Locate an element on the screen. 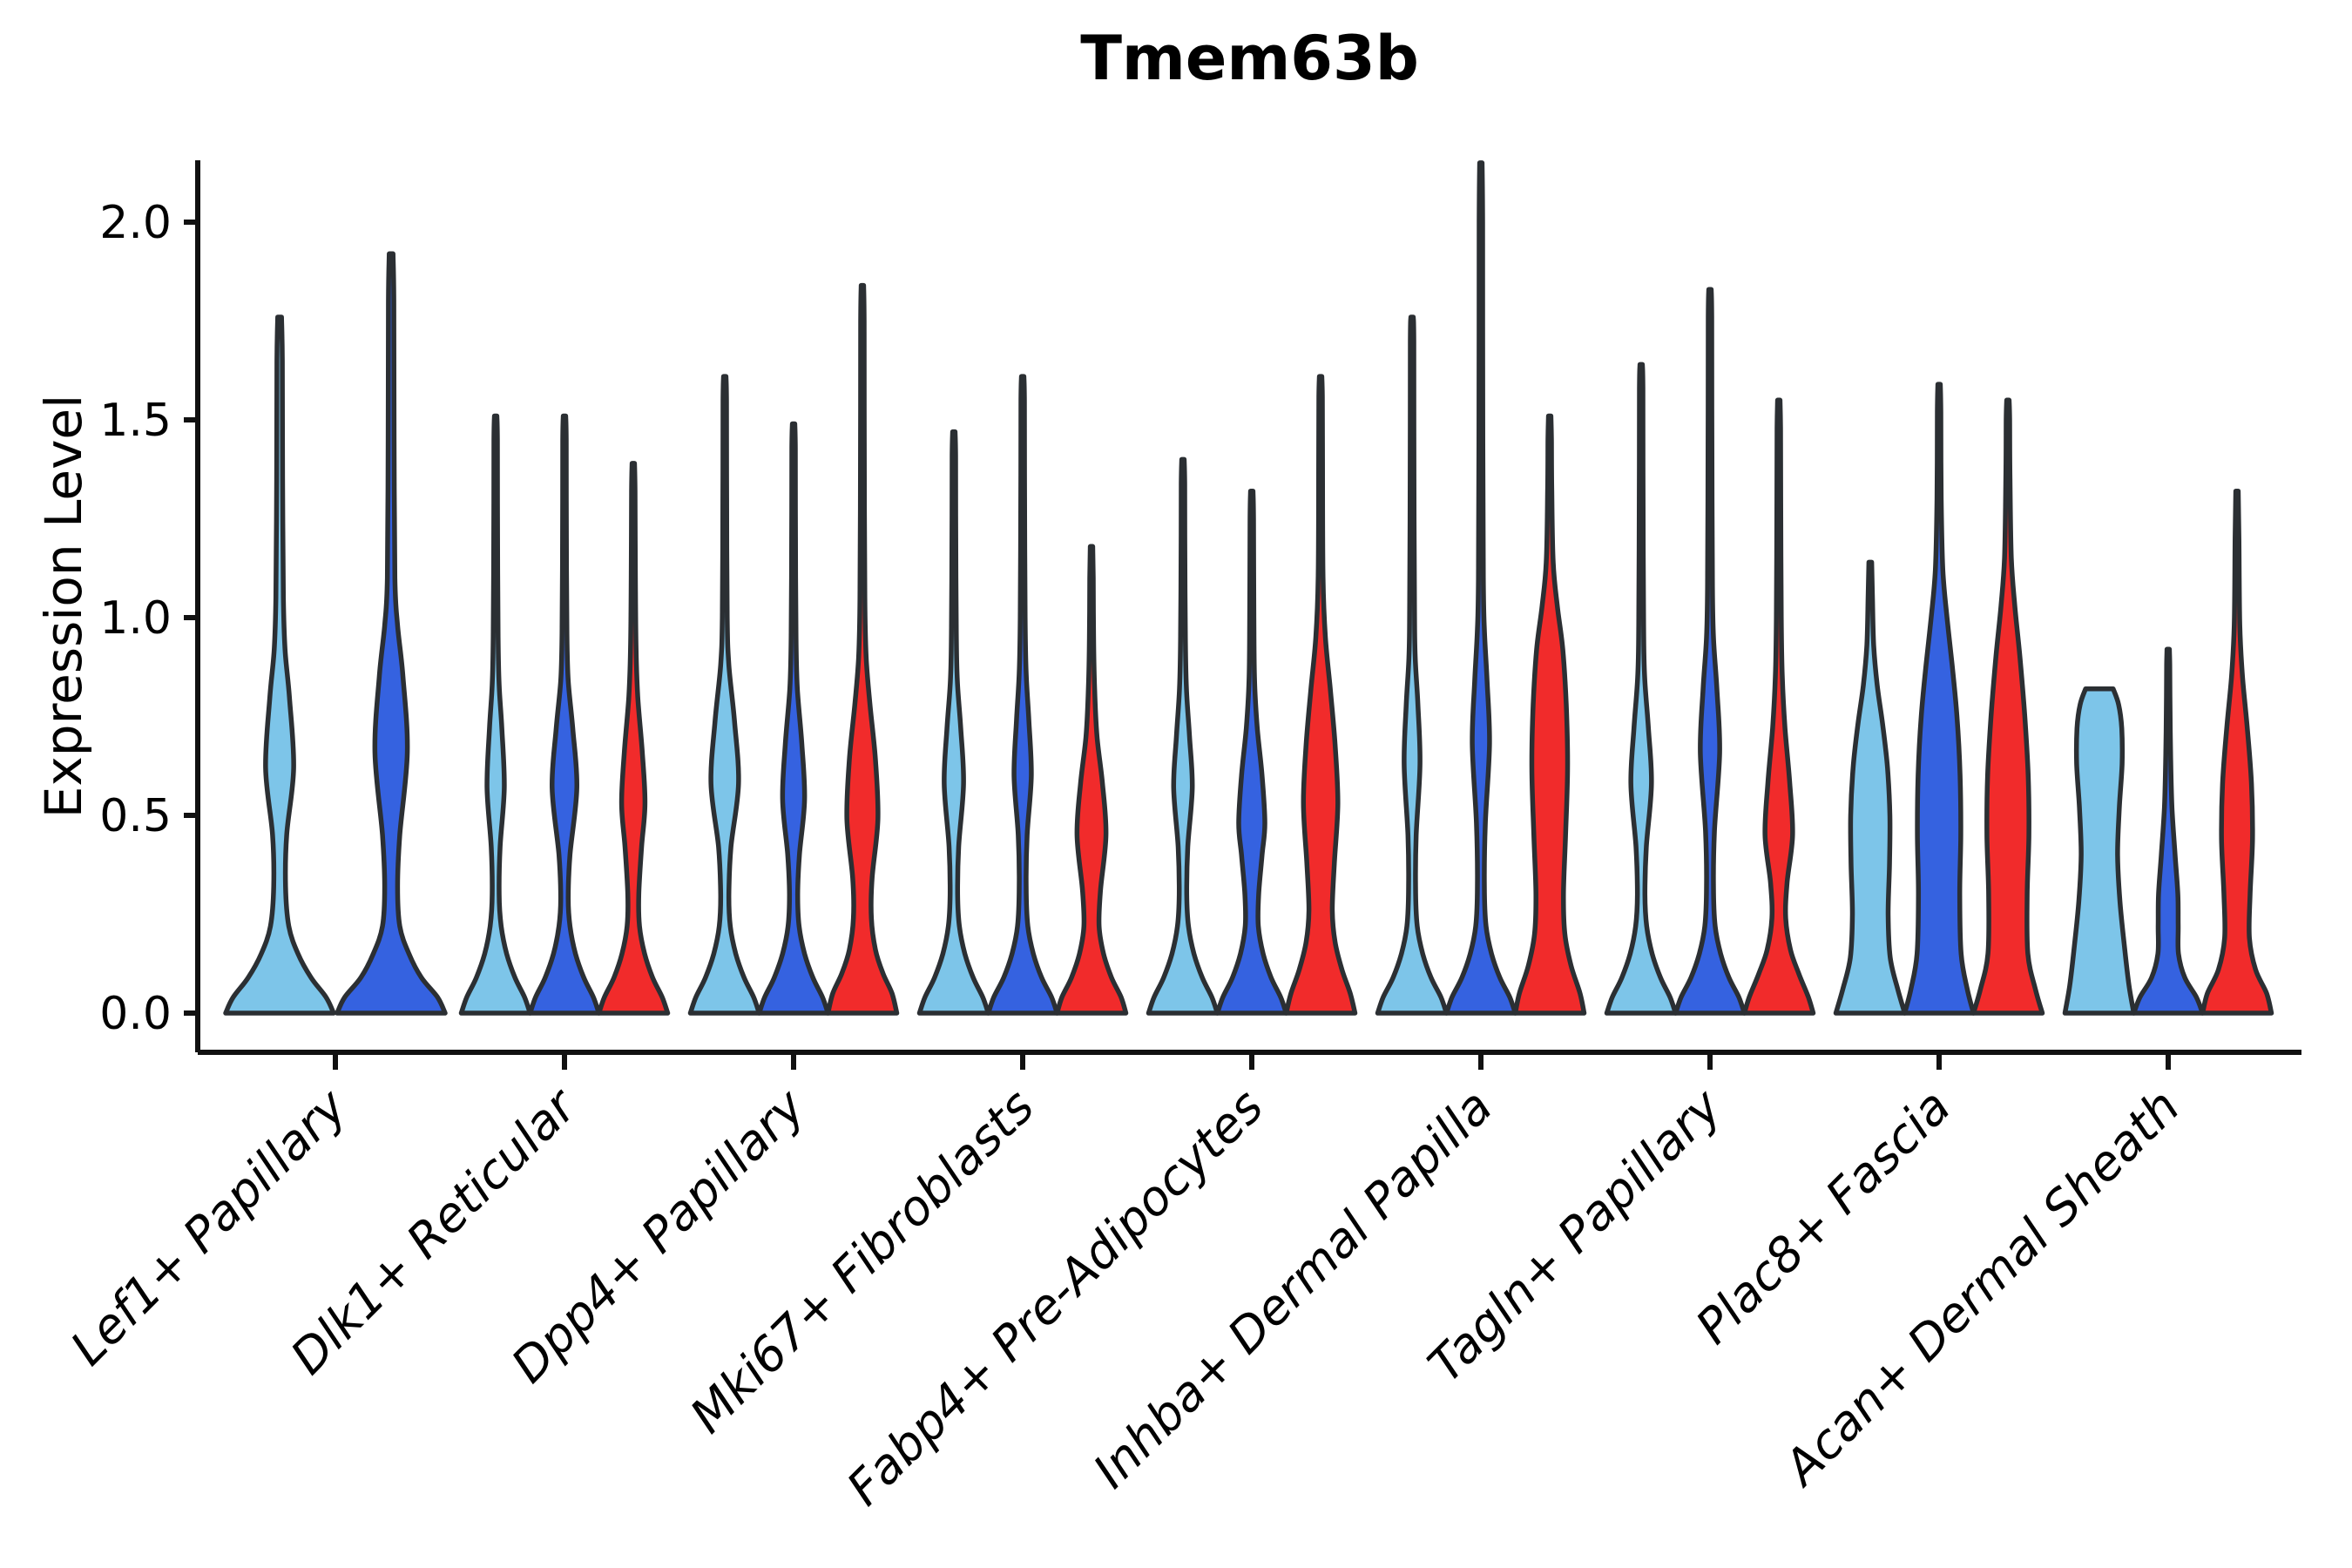 Image resolution: width=2352 pixels, height=1568 pixels. y-tick-label: 2.0 is located at coordinates (135, 223).